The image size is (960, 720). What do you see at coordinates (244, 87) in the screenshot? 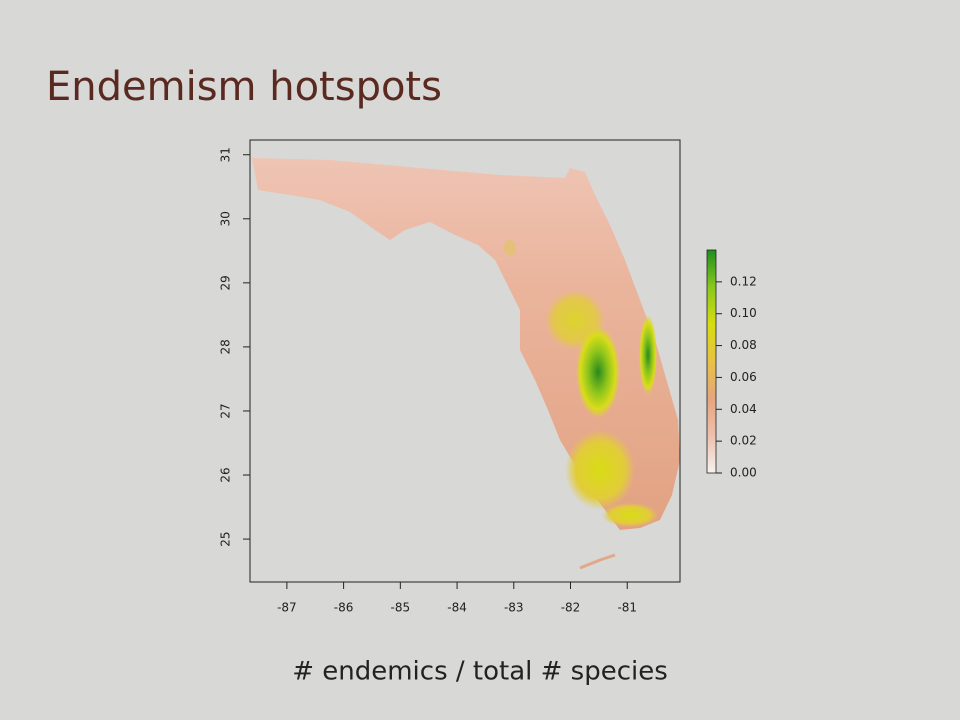
I see `slide-title: Endemism hotspots` at bounding box center [244, 87].